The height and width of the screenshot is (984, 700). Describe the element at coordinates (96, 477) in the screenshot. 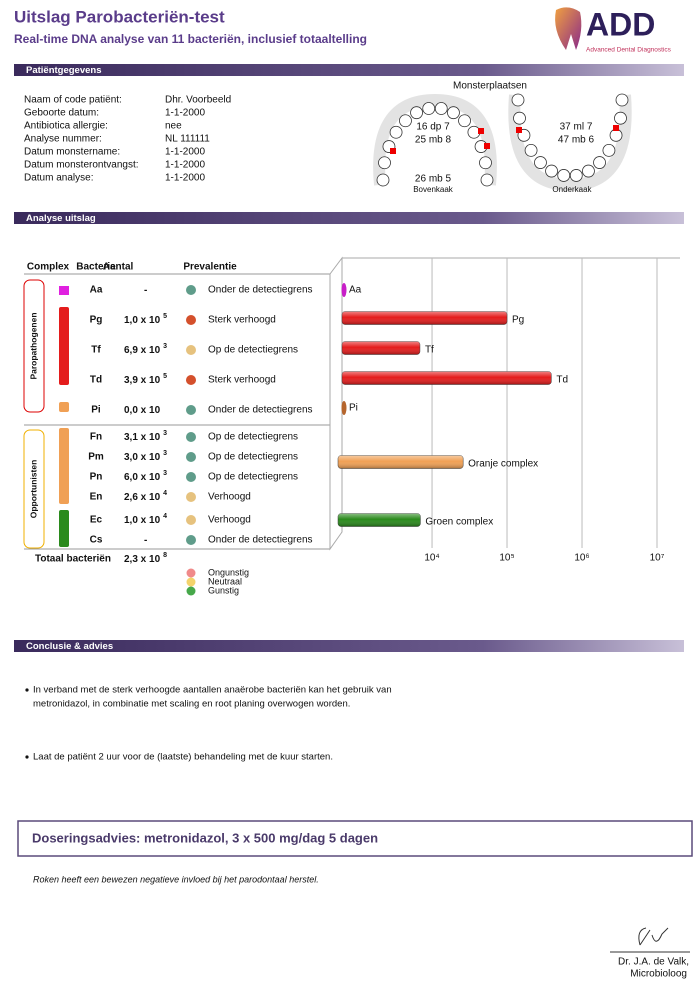

I see `bacterium: Pn` at that location.